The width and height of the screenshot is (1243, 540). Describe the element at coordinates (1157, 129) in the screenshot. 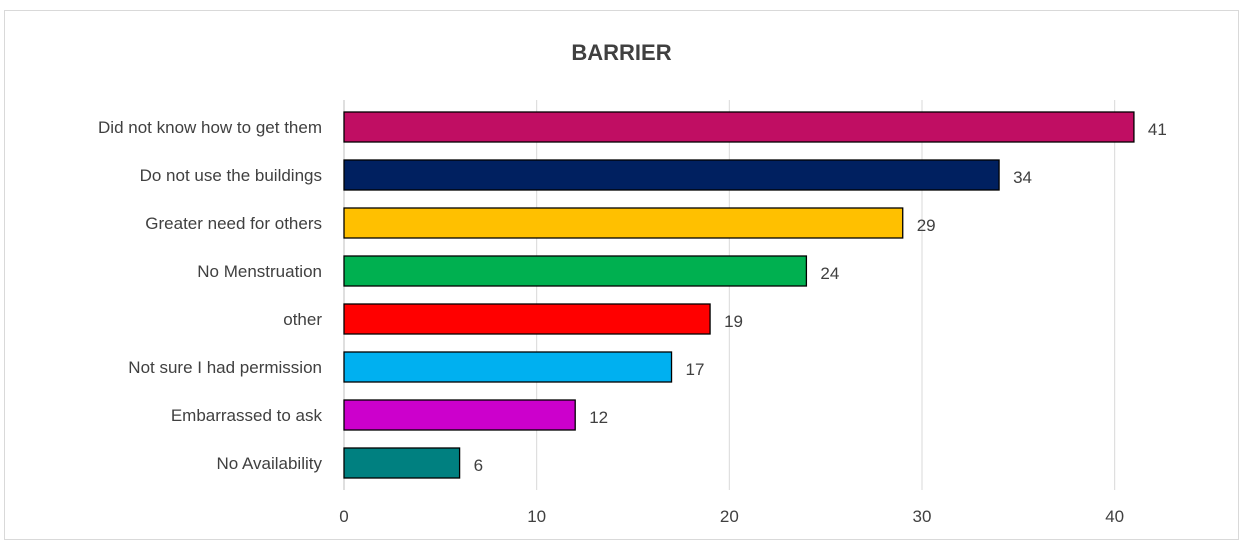

I see `data-label-1: 41` at that location.